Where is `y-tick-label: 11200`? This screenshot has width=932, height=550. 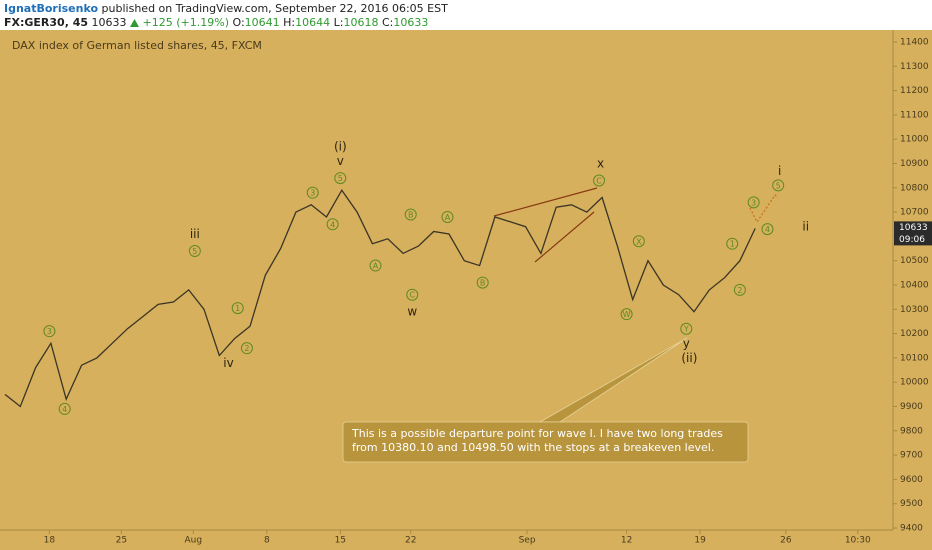
y-tick-label: 11200 is located at coordinates (914, 91).